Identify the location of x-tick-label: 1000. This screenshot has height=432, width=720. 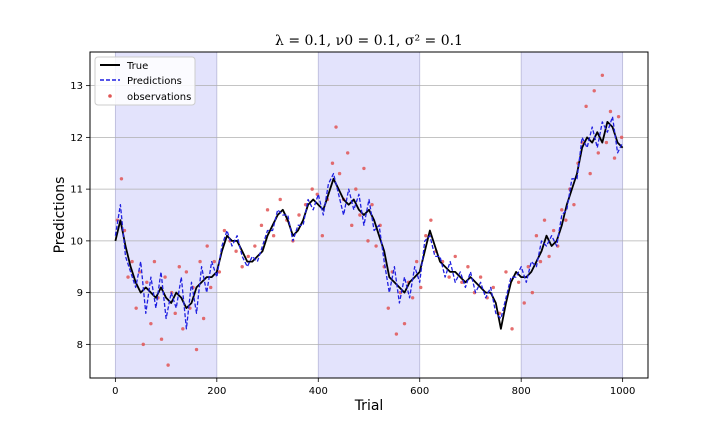
(622, 391).